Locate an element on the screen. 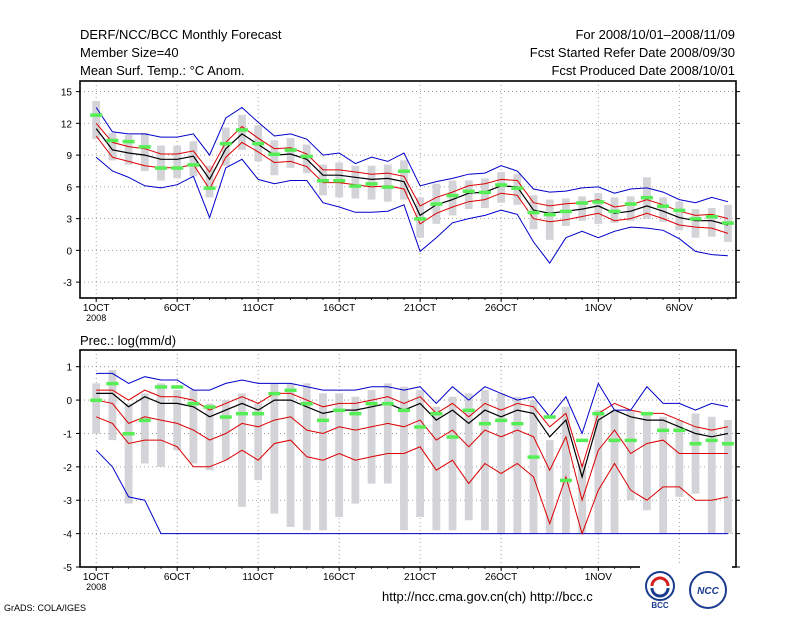 The height and width of the screenshot is (619, 800). temp-upper_inner-line is located at coordinates (412, 171).